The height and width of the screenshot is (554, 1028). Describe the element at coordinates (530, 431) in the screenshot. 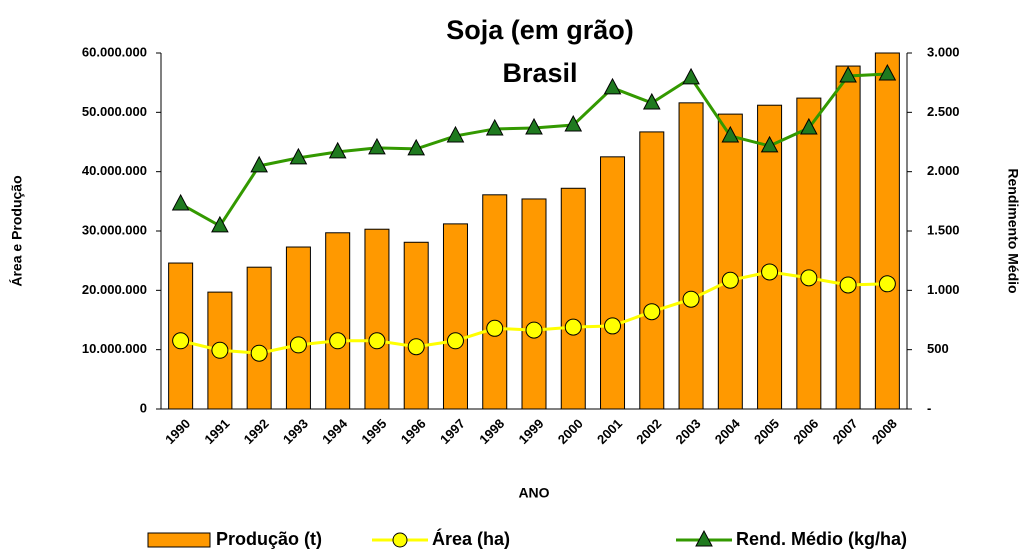

I see `x-tick-label: 1999` at that location.